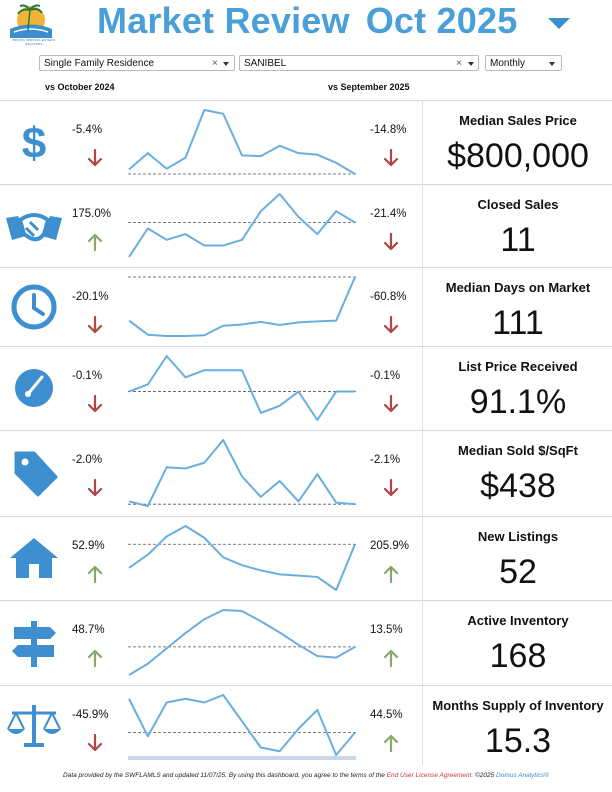 This screenshot has height=792, width=612. Describe the element at coordinates (80, 87) in the screenshot. I see `yoy-column-header: vs October 2024` at that location.